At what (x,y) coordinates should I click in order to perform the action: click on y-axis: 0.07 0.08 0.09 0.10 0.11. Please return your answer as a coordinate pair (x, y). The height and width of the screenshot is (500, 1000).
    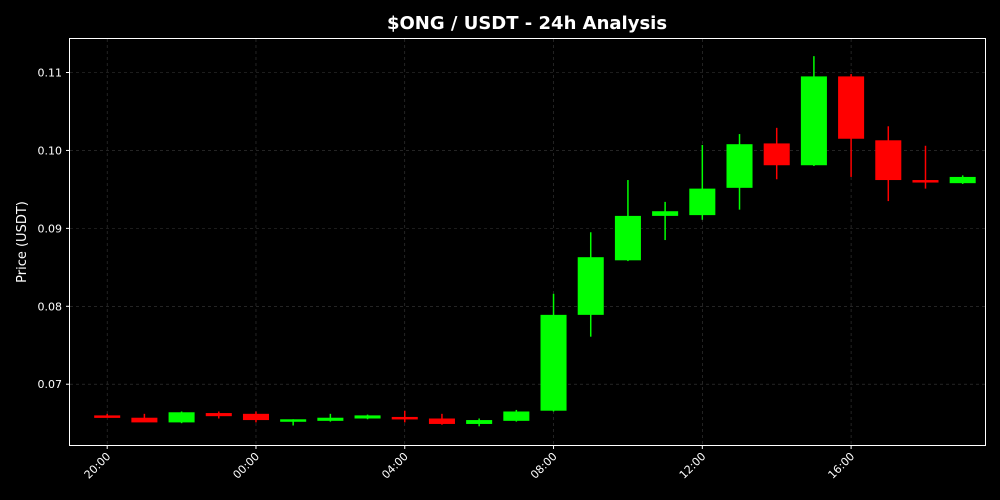
    Looking at the image, I should click on (54, 229).